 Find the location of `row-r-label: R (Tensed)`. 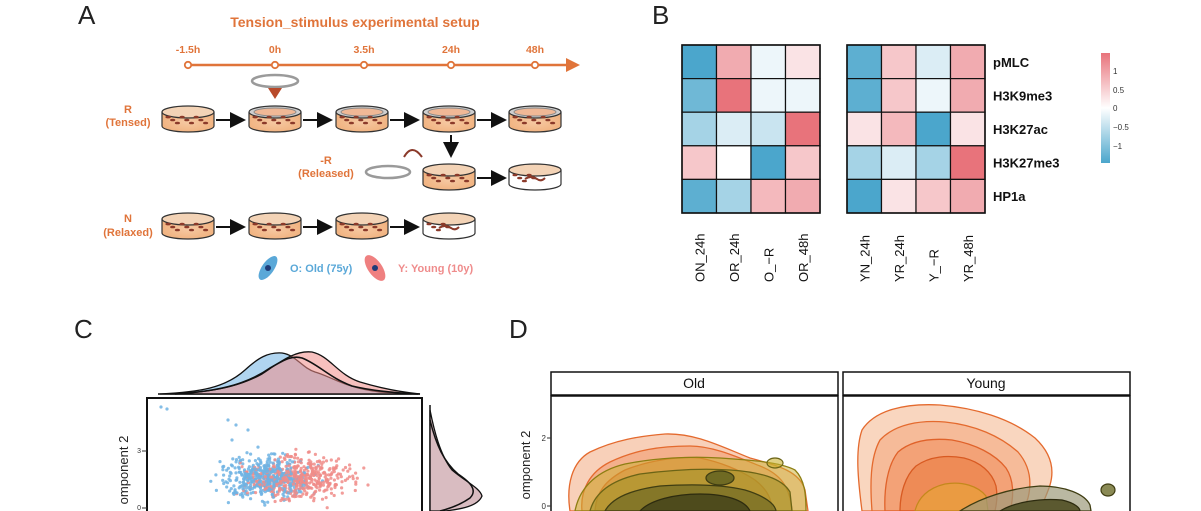

row-r-label: R (Tensed) is located at coordinates (127, 116).